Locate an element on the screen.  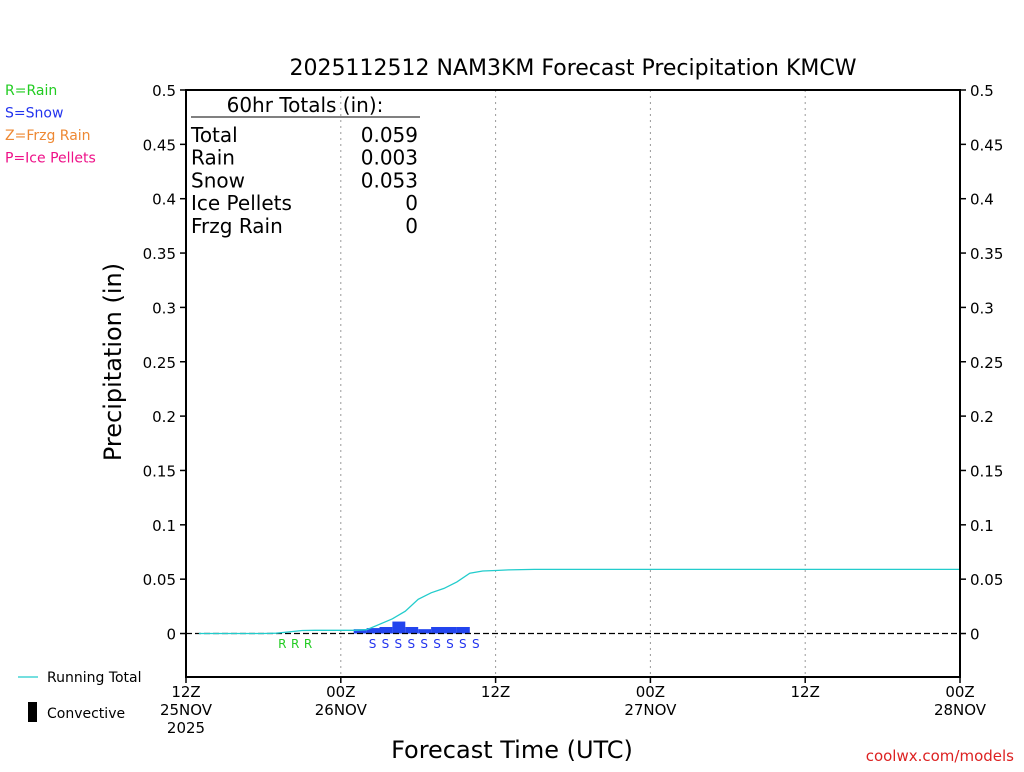
y-tick-label-right-6: 0.3 is located at coordinates (982, 308).